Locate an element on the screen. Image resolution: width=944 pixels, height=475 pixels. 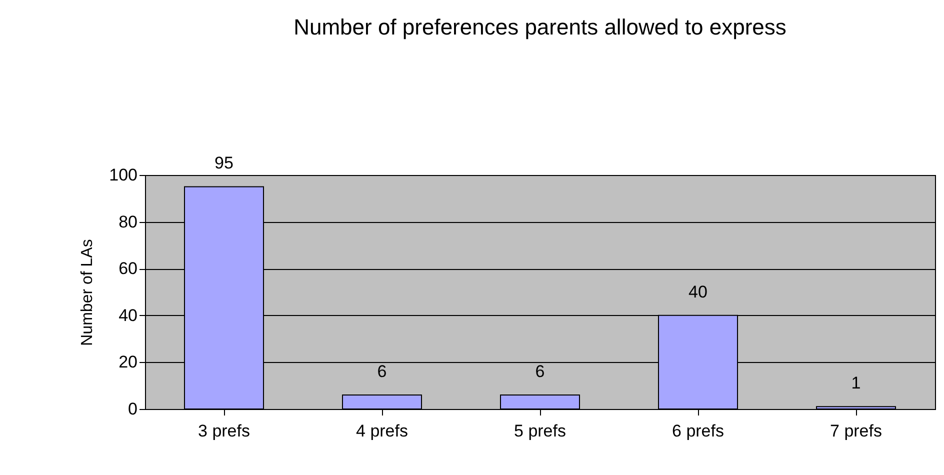
y-tick-label: 80 is located at coordinates (128, 222).